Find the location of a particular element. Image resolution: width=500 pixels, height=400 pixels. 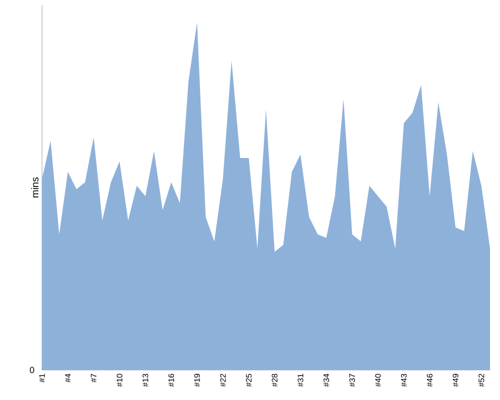

text: 0 is located at coordinates (32, 370).